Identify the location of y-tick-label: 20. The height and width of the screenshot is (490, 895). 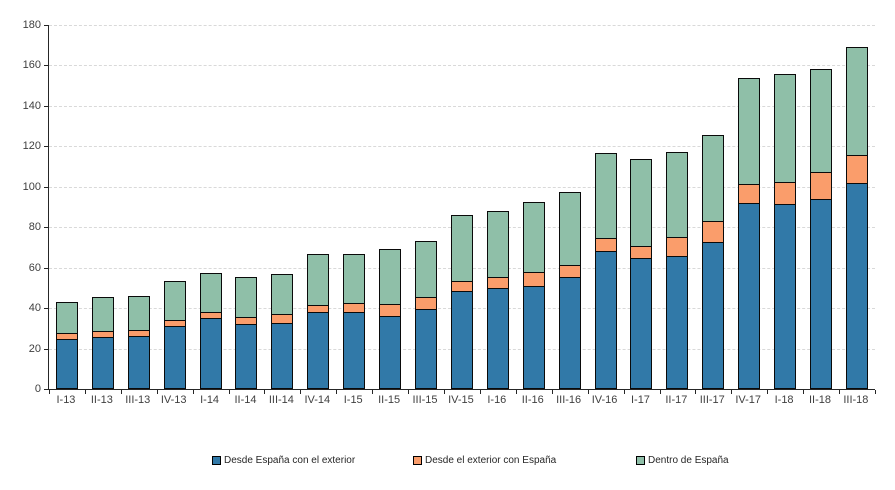
(34, 348).